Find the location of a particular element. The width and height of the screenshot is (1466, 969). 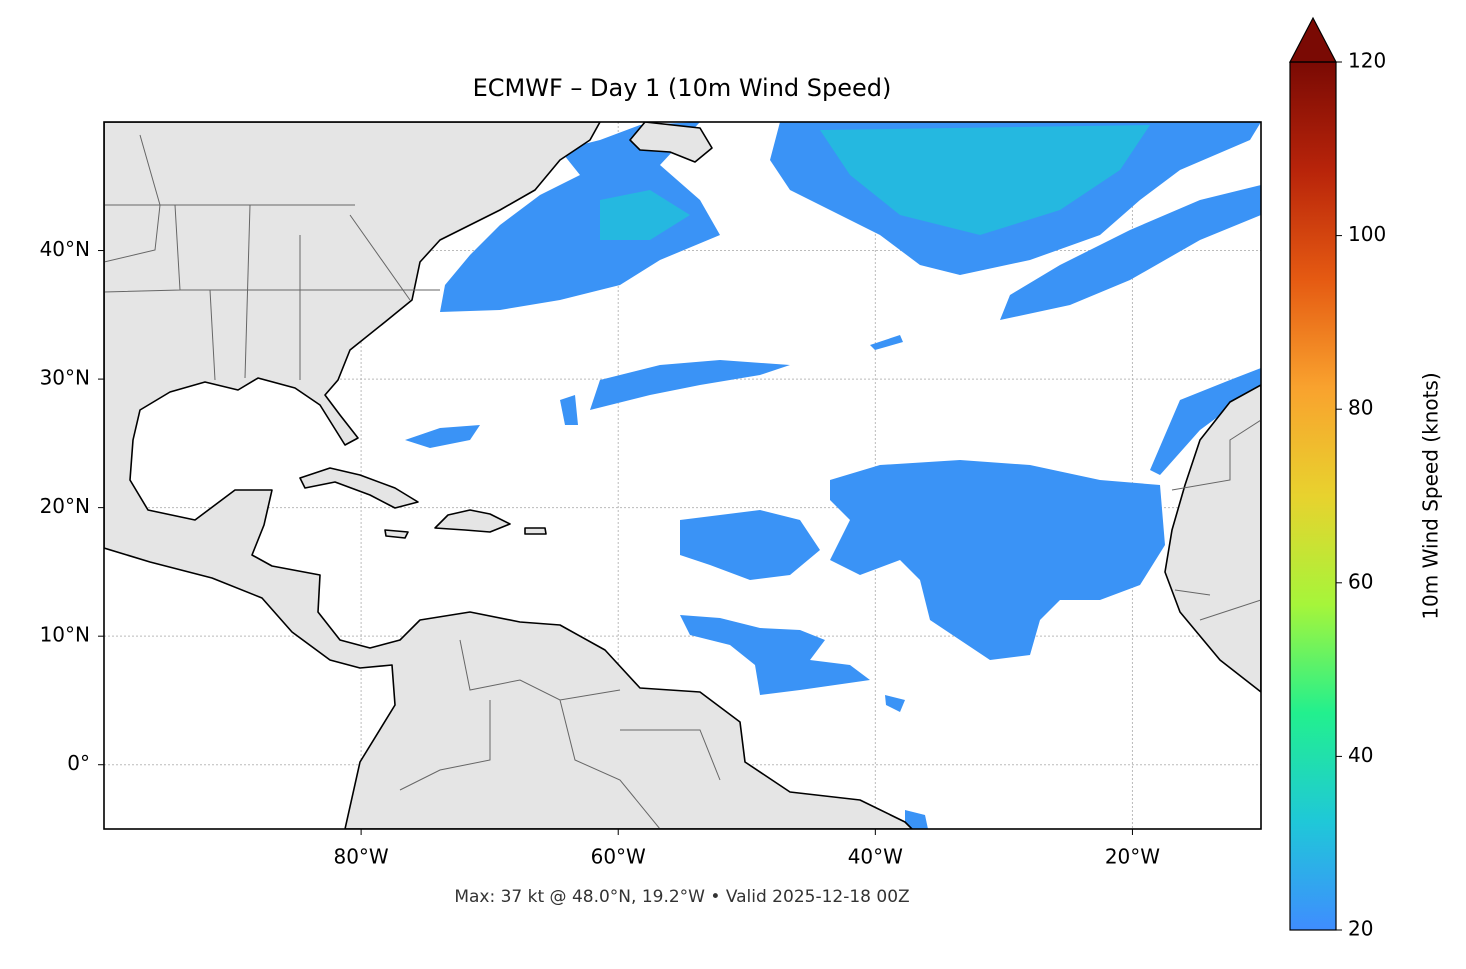

y-tick-label: 20°N is located at coordinates (65, 506).